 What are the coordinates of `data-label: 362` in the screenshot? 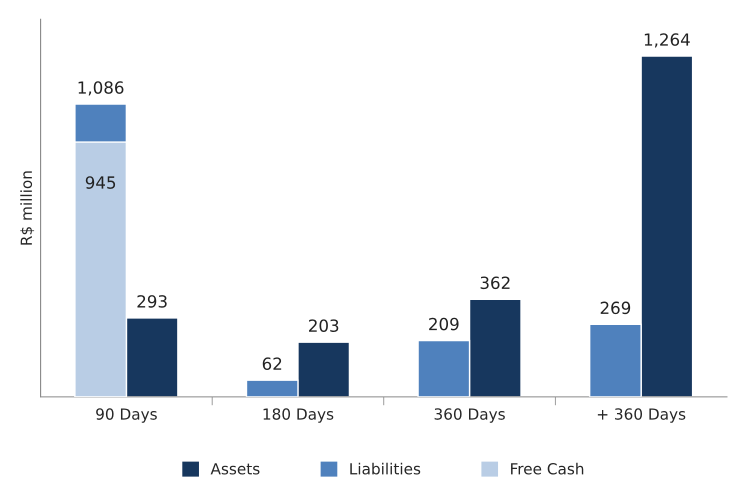 It's located at (495, 283).